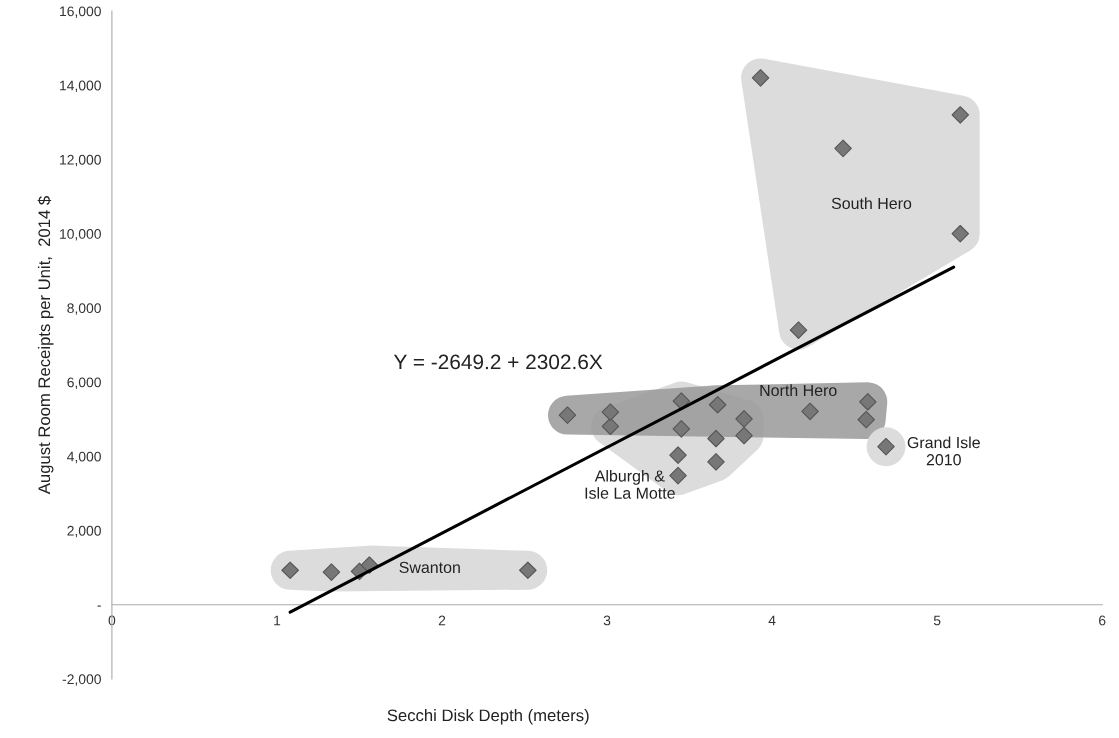 The image size is (1119, 738). I want to click on annotation: Alburgh & Isle La Motte, so click(630, 484).